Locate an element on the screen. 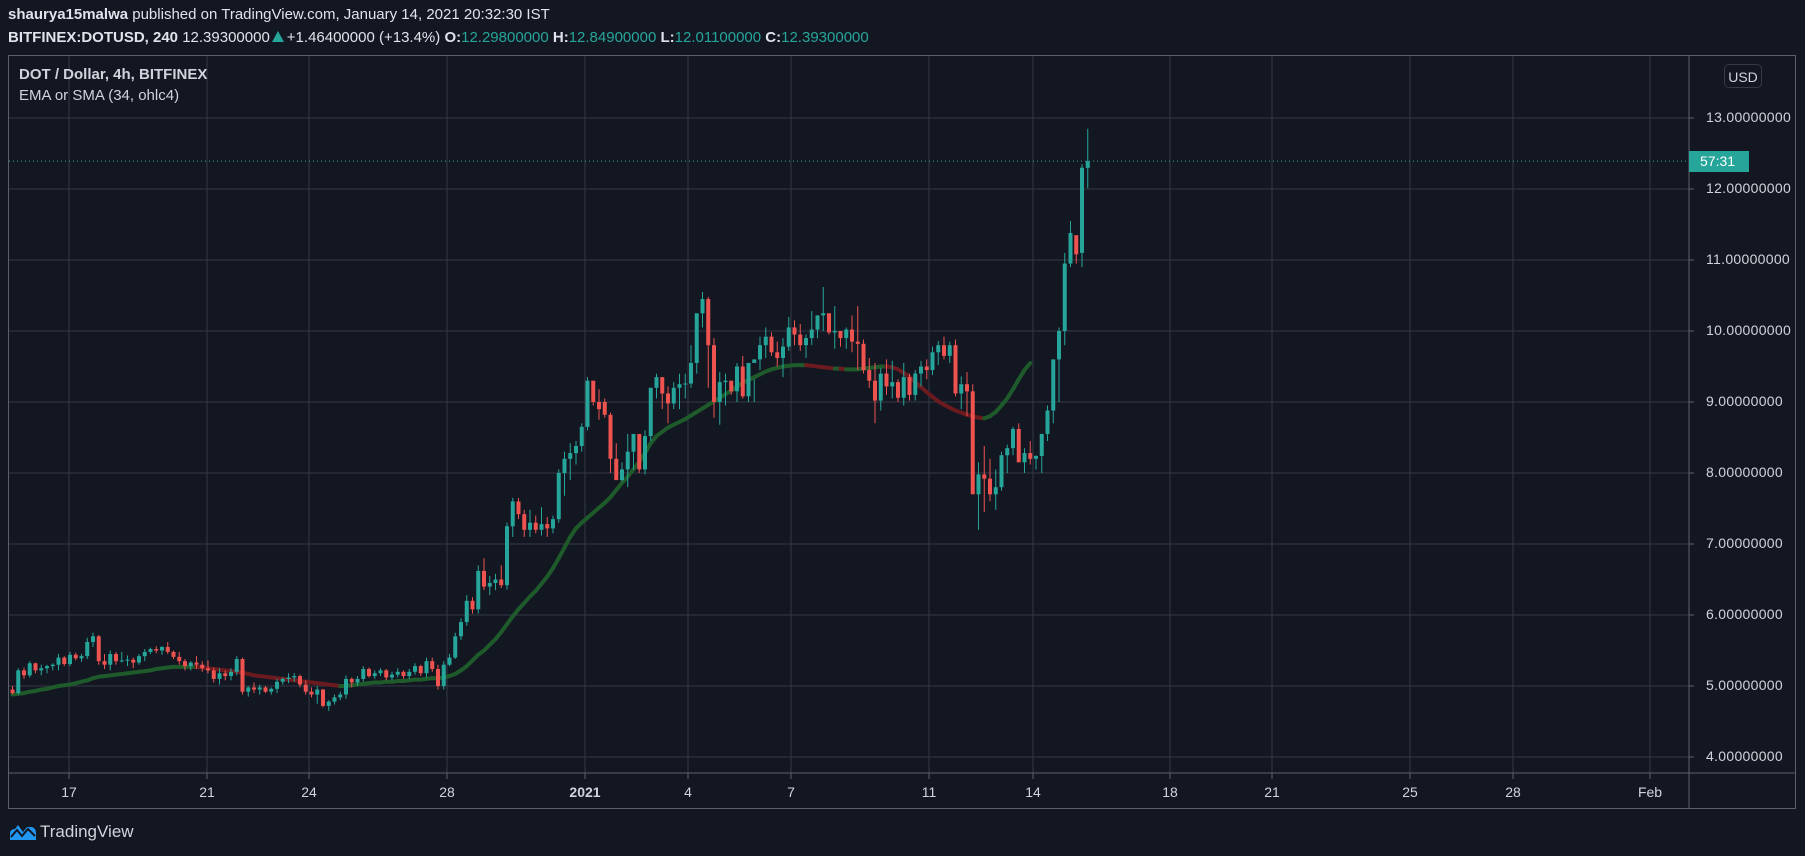  countdown-price-tag: 57:31 is located at coordinates (1719, 162).